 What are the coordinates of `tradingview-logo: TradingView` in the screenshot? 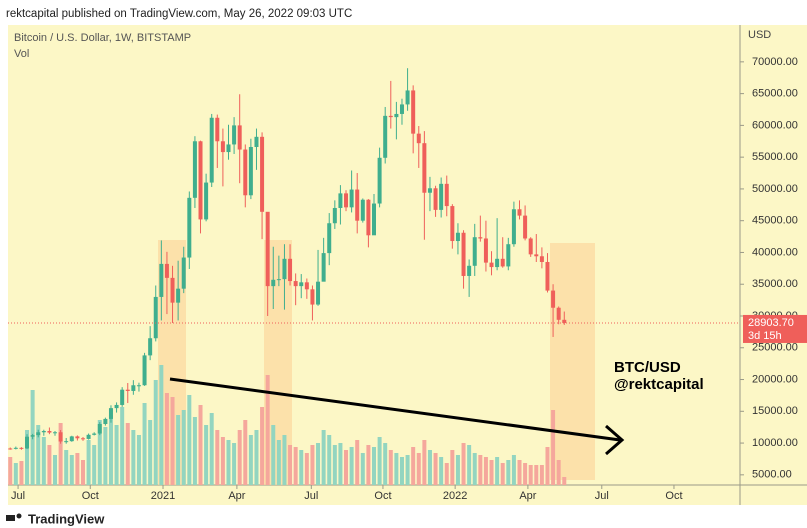 It's located at (55, 518).